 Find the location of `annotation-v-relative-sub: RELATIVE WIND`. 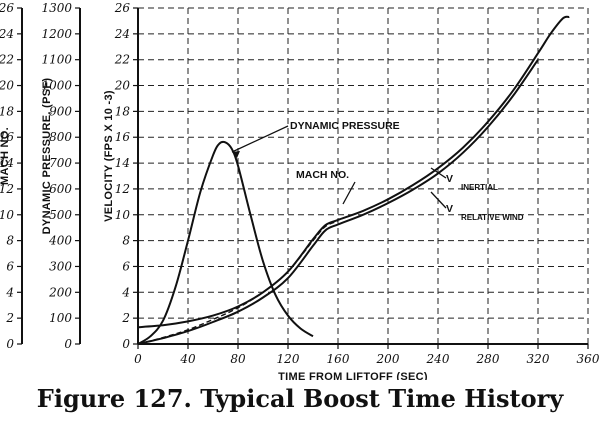

annotation-v-relative-sub: RELATIVE WIND is located at coordinates (492, 217).